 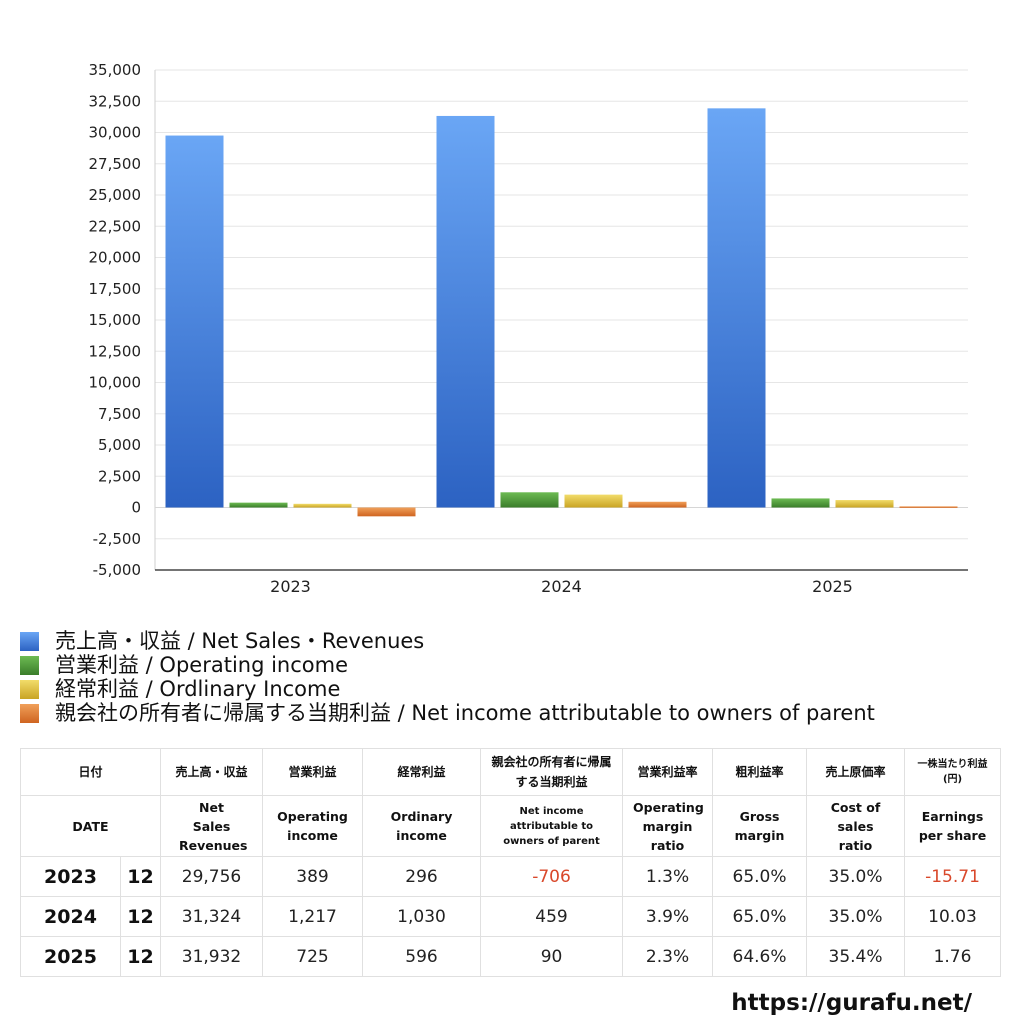 What do you see at coordinates (561, 586) in the screenshot?
I see `x-tick-label: 2024` at bounding box center [561, 586].